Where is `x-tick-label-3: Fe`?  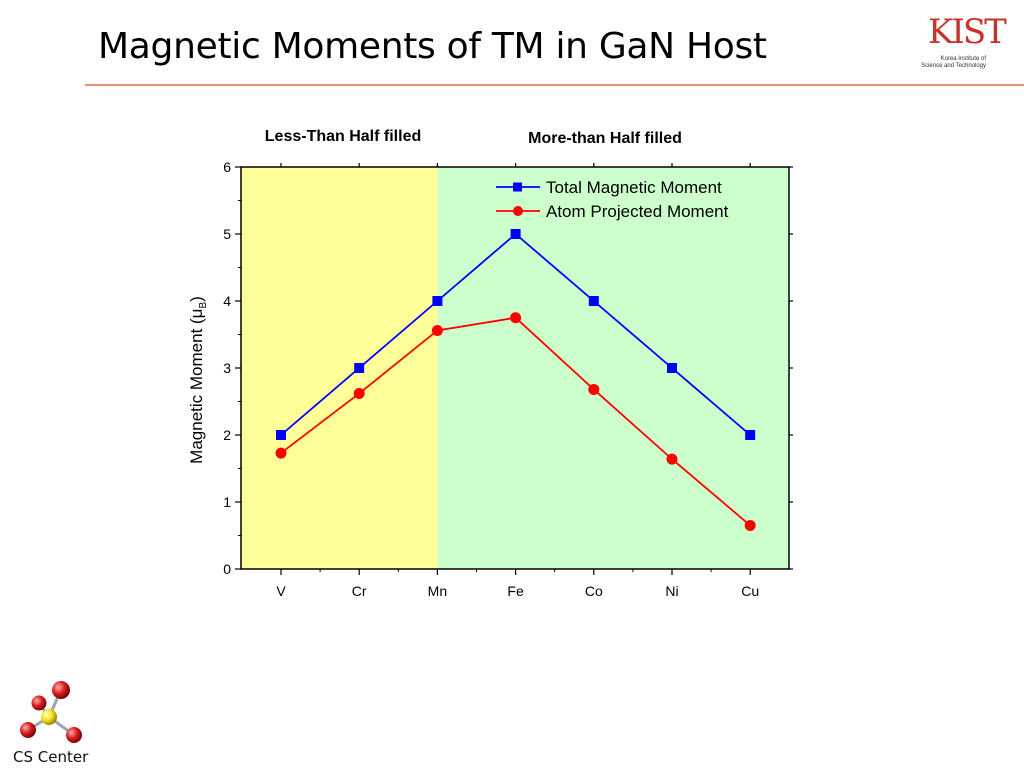
x-tick-label-3: Fe is located at coordinates (515, 591).